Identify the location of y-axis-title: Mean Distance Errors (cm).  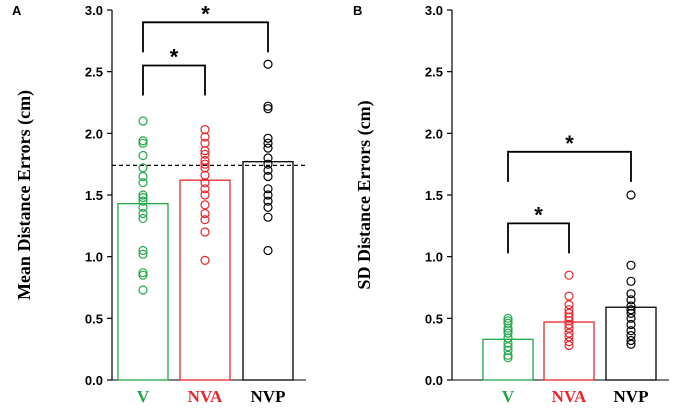
(24, 195).